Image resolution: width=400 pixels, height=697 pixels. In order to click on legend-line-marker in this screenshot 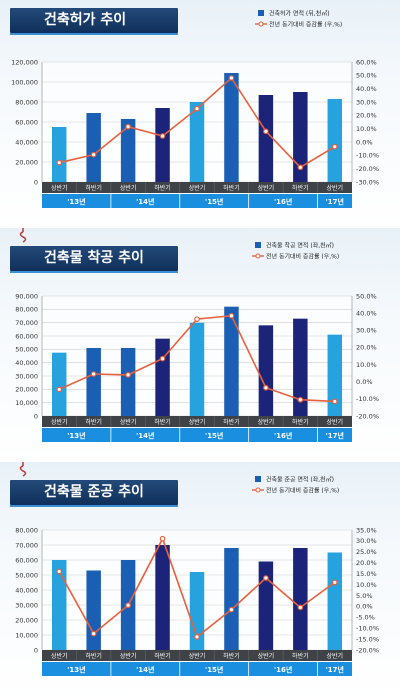, I will do `click(258, 490)`.